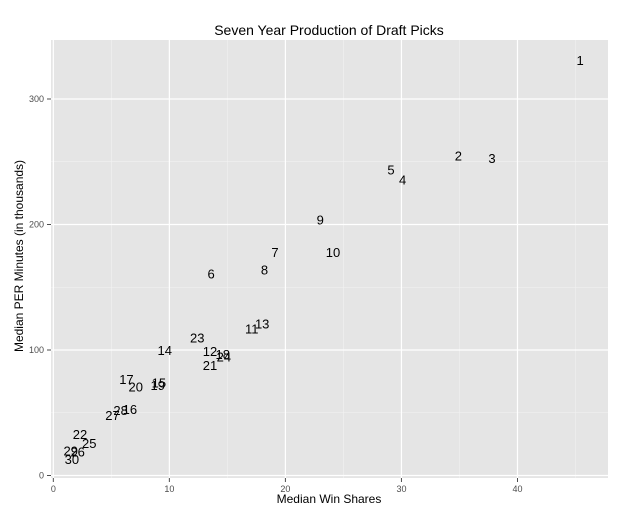 Image resolution: width=627 pixels, height=517 pixels. What do you see at coordinates (329, 499) in the screenshot?
I see `x-axis-title: Median Win Shares` at bounding box center [329, 499].